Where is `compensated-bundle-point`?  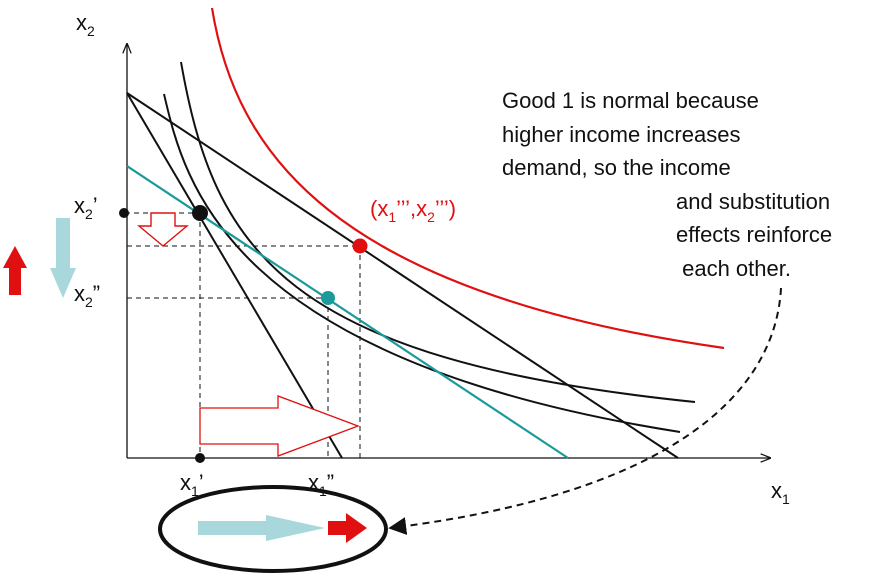
compensated-bundle-point is located at coordinates (328, 298).